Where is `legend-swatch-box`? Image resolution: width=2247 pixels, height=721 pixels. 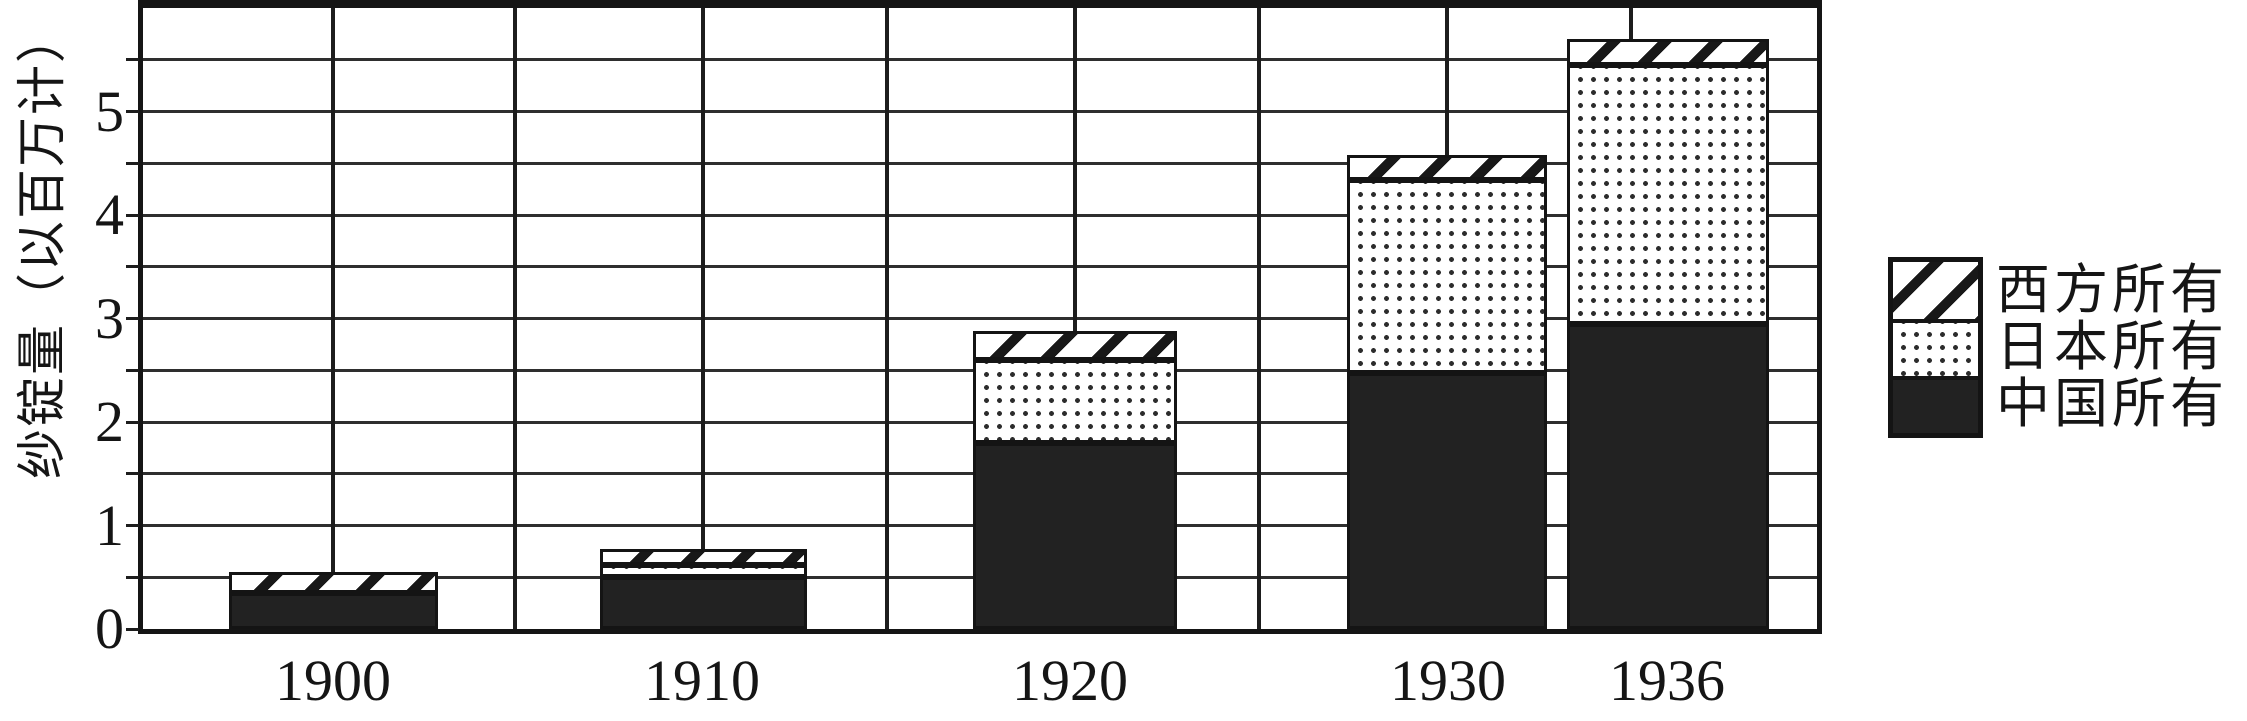 legend-swatch-box is located at coordinates (1935, 347).